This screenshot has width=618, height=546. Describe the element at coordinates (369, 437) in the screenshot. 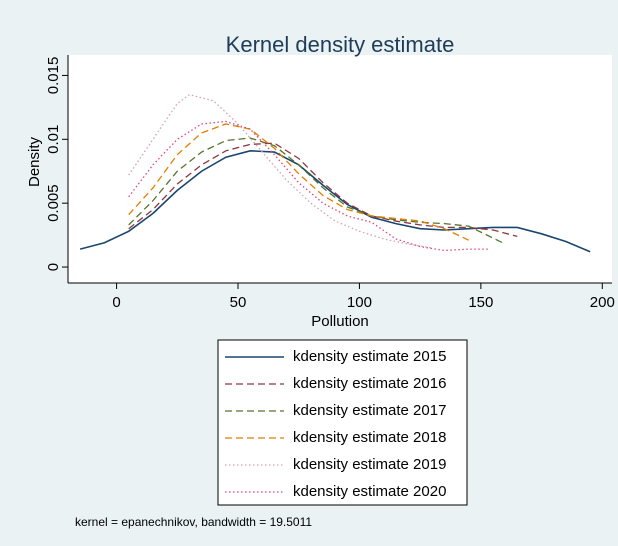

I see `legend-label: kdensity estimate 2018` at that location.